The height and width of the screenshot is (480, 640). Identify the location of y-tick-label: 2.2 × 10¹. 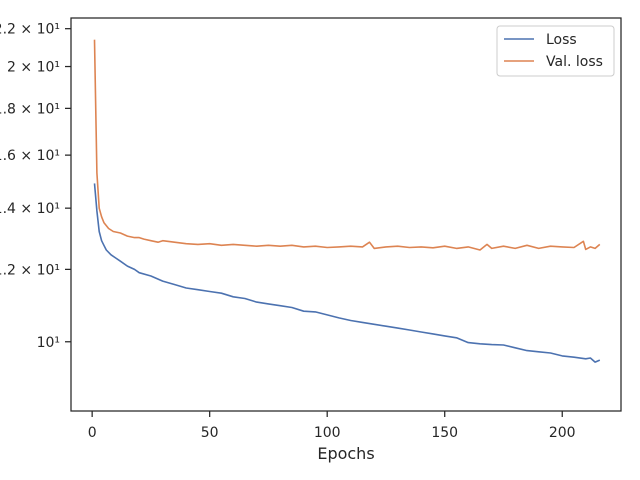
(30, 30).